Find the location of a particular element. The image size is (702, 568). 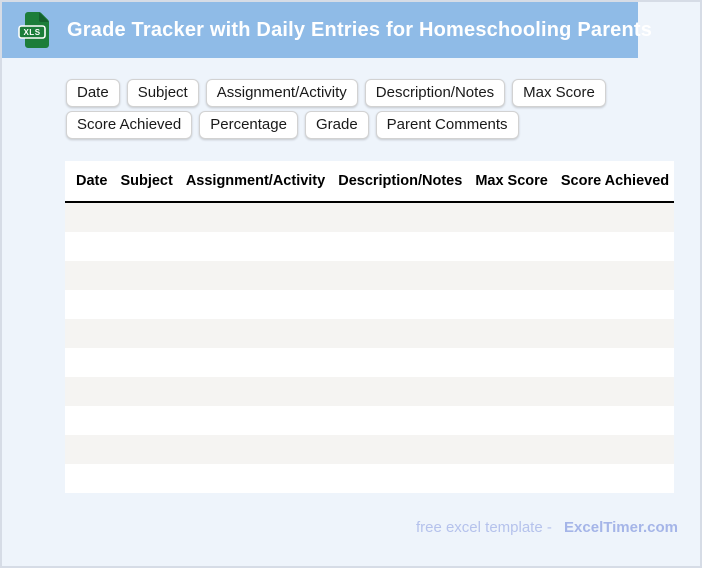

column-header-max-score: Max Score is located at coordinates (511, 181).